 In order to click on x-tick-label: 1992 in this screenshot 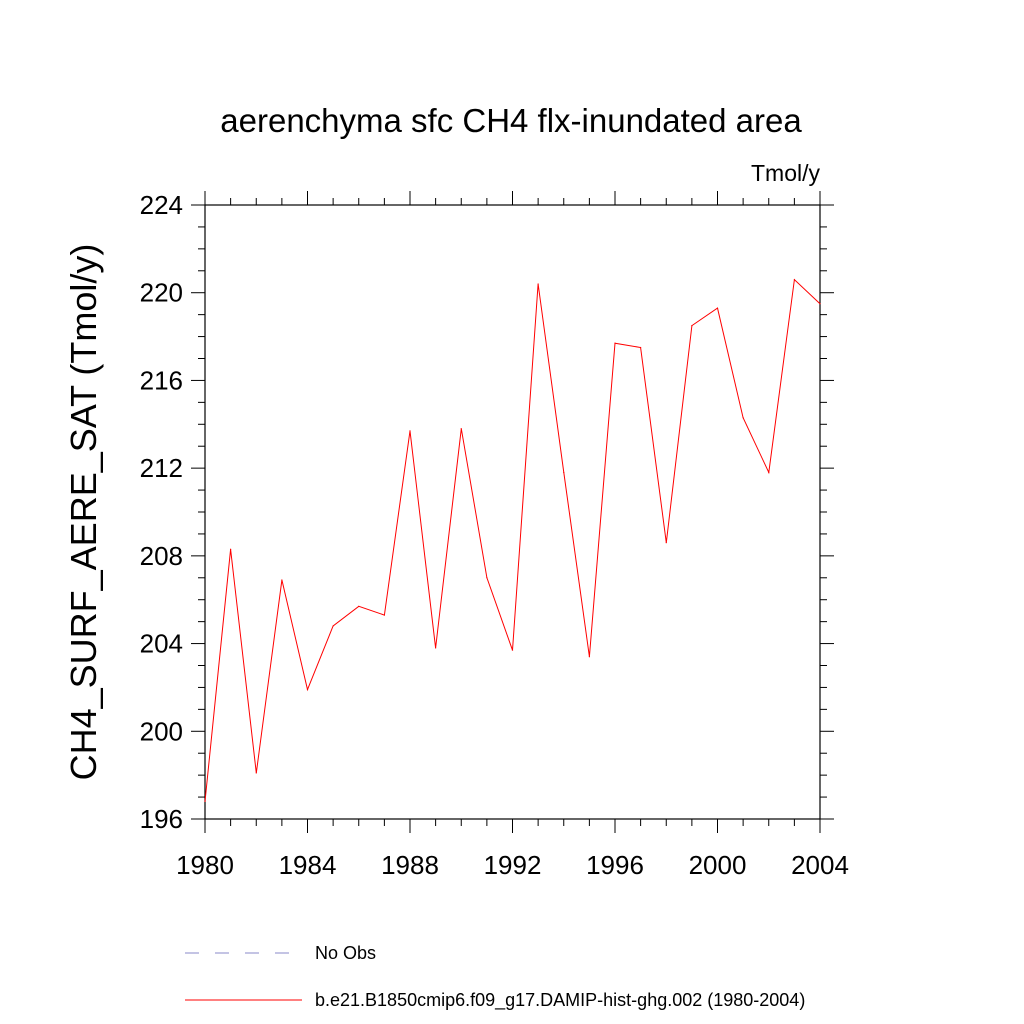, I will do `click(513, 865)`.